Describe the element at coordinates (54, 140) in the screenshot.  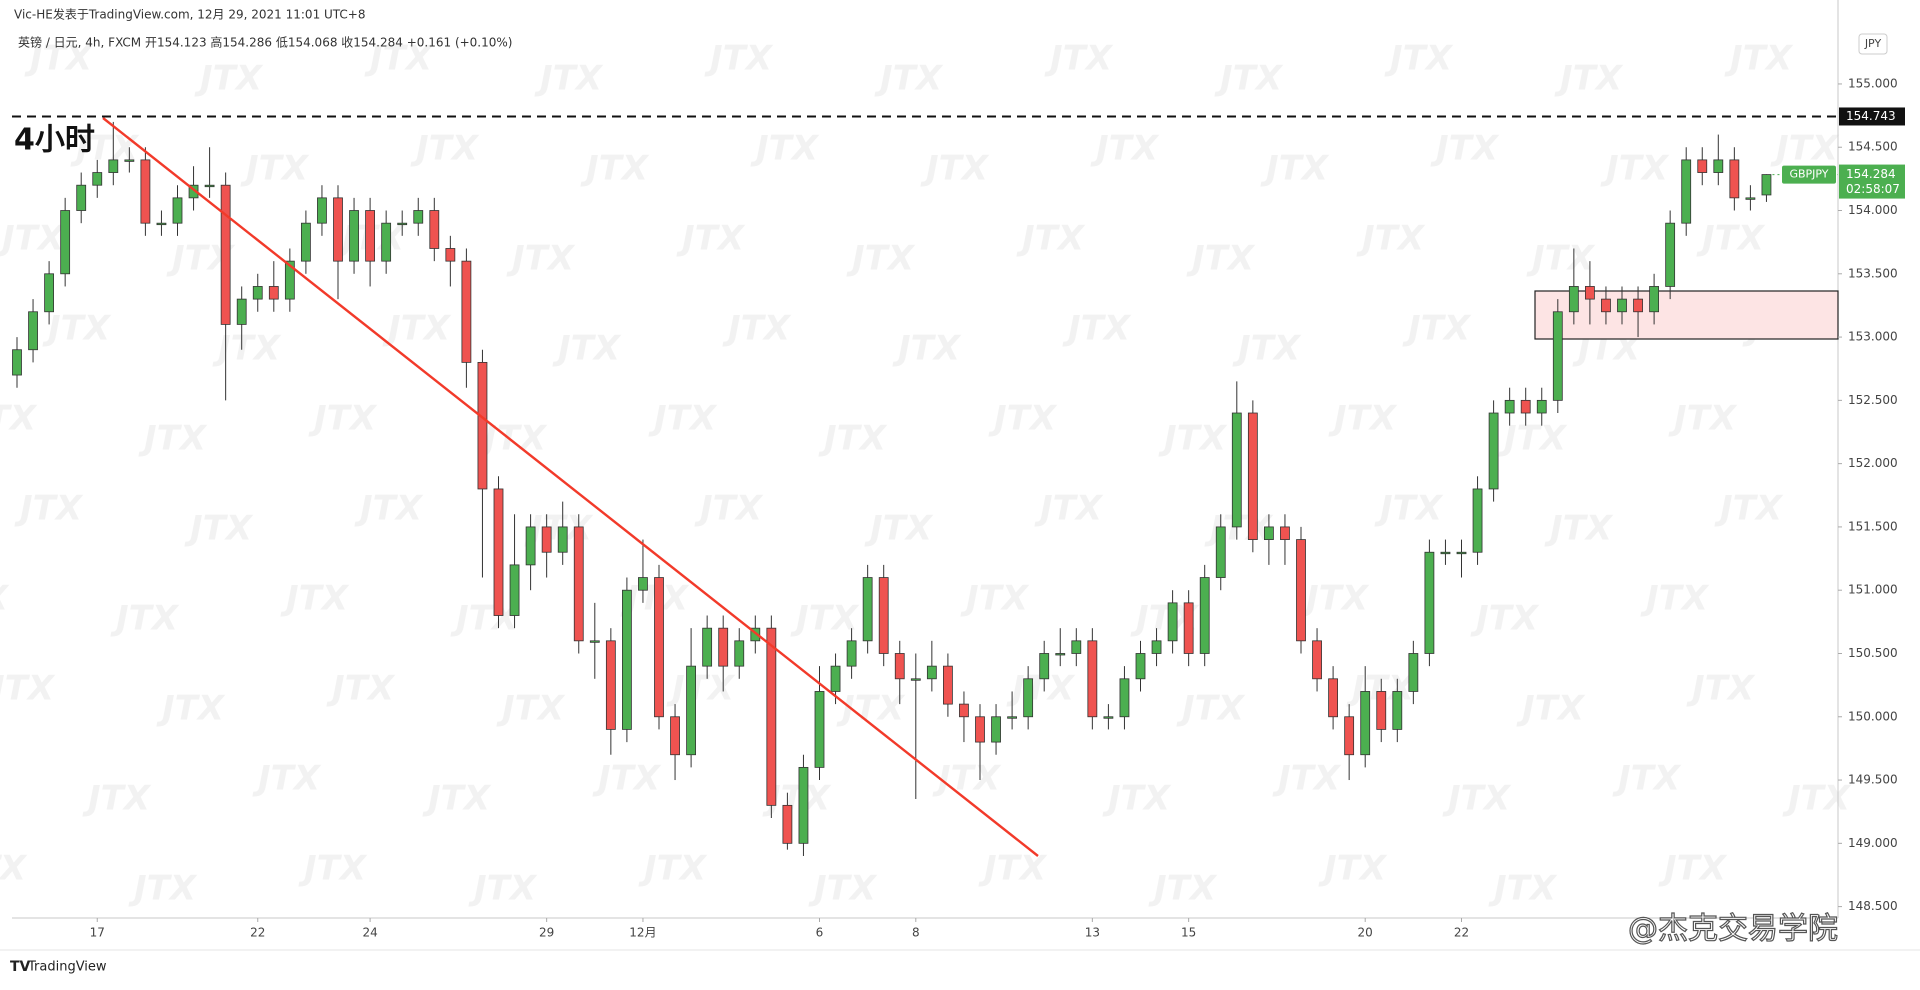
I see `timeframe-note: 4小时` at that location.